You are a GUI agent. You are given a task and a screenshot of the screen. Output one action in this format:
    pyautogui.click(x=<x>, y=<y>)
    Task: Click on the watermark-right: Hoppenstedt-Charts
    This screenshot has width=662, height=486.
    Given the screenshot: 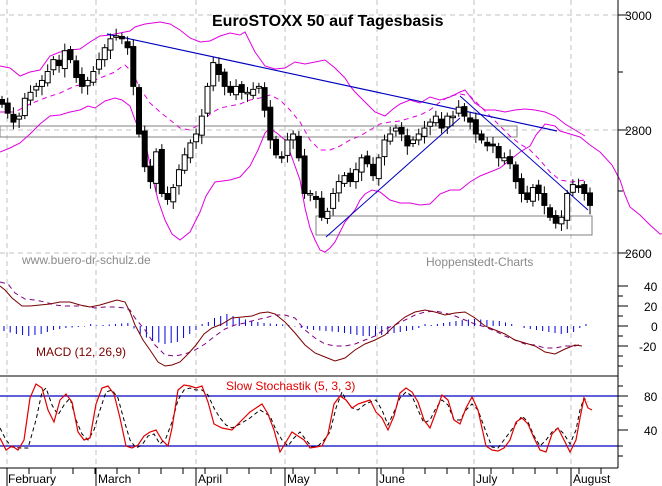 What is the action you would take?
    pyautogui.click(x=479, y=262)
    